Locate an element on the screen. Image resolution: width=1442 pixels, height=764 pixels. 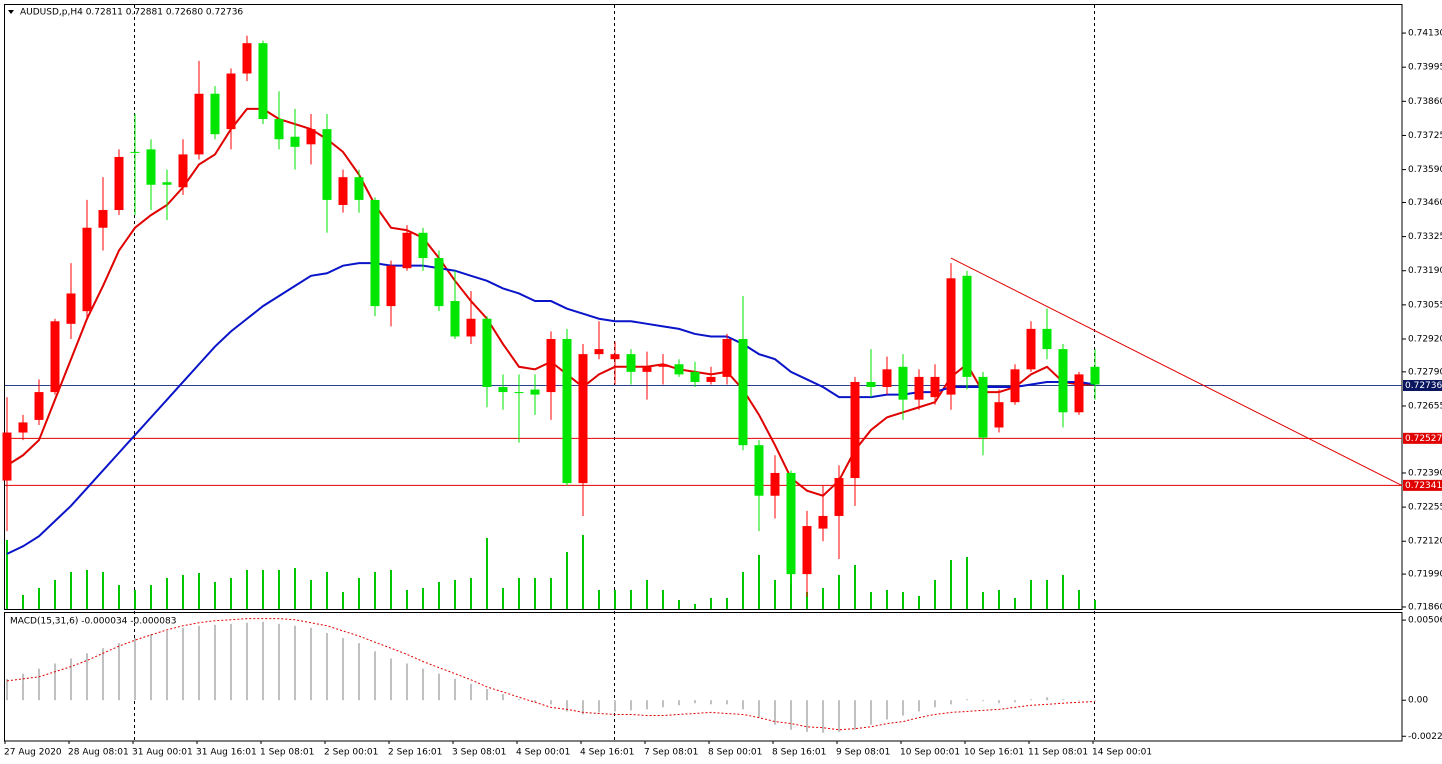
x-tick-label: 28 Aug 08:01 is located at coordinates (98, 753).